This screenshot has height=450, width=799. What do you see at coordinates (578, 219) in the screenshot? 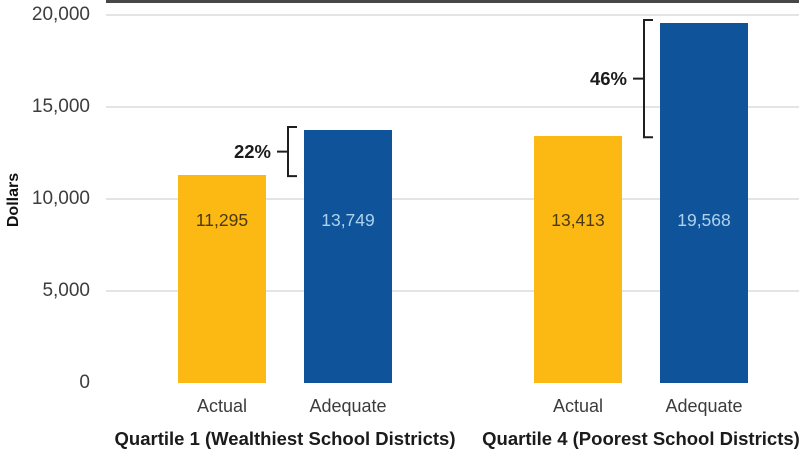
I see `bar-value-label: 13,413` at bounding box center [578, 219].